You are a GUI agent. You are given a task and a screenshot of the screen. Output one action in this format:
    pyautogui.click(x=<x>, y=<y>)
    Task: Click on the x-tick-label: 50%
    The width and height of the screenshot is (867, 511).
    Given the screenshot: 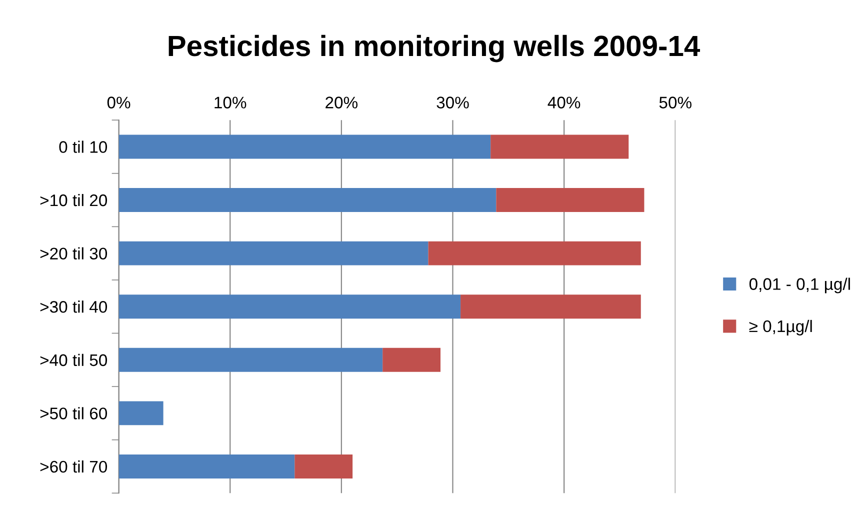 What is the action you would take?
    pyautogui.click(x=675, y=102)
    